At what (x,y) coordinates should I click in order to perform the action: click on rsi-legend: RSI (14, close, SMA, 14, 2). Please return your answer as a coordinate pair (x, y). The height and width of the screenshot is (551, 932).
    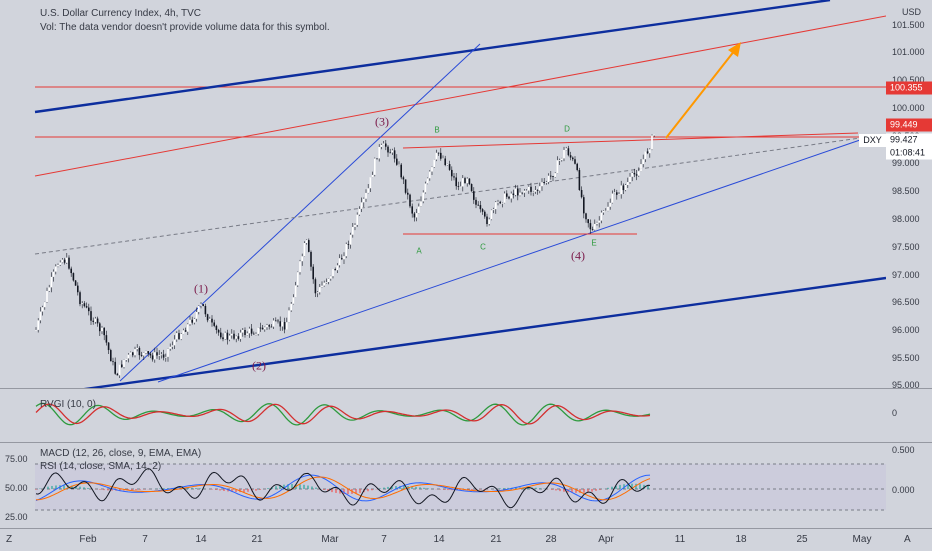
    Looking at the image, I should click on (100, 466).